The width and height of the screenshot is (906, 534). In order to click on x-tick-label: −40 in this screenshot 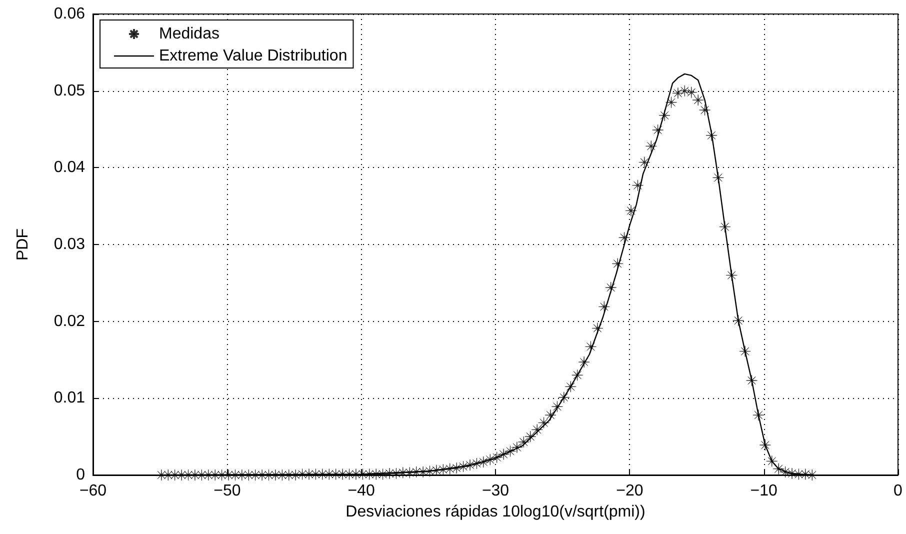, I will do `click(362, 491)`.